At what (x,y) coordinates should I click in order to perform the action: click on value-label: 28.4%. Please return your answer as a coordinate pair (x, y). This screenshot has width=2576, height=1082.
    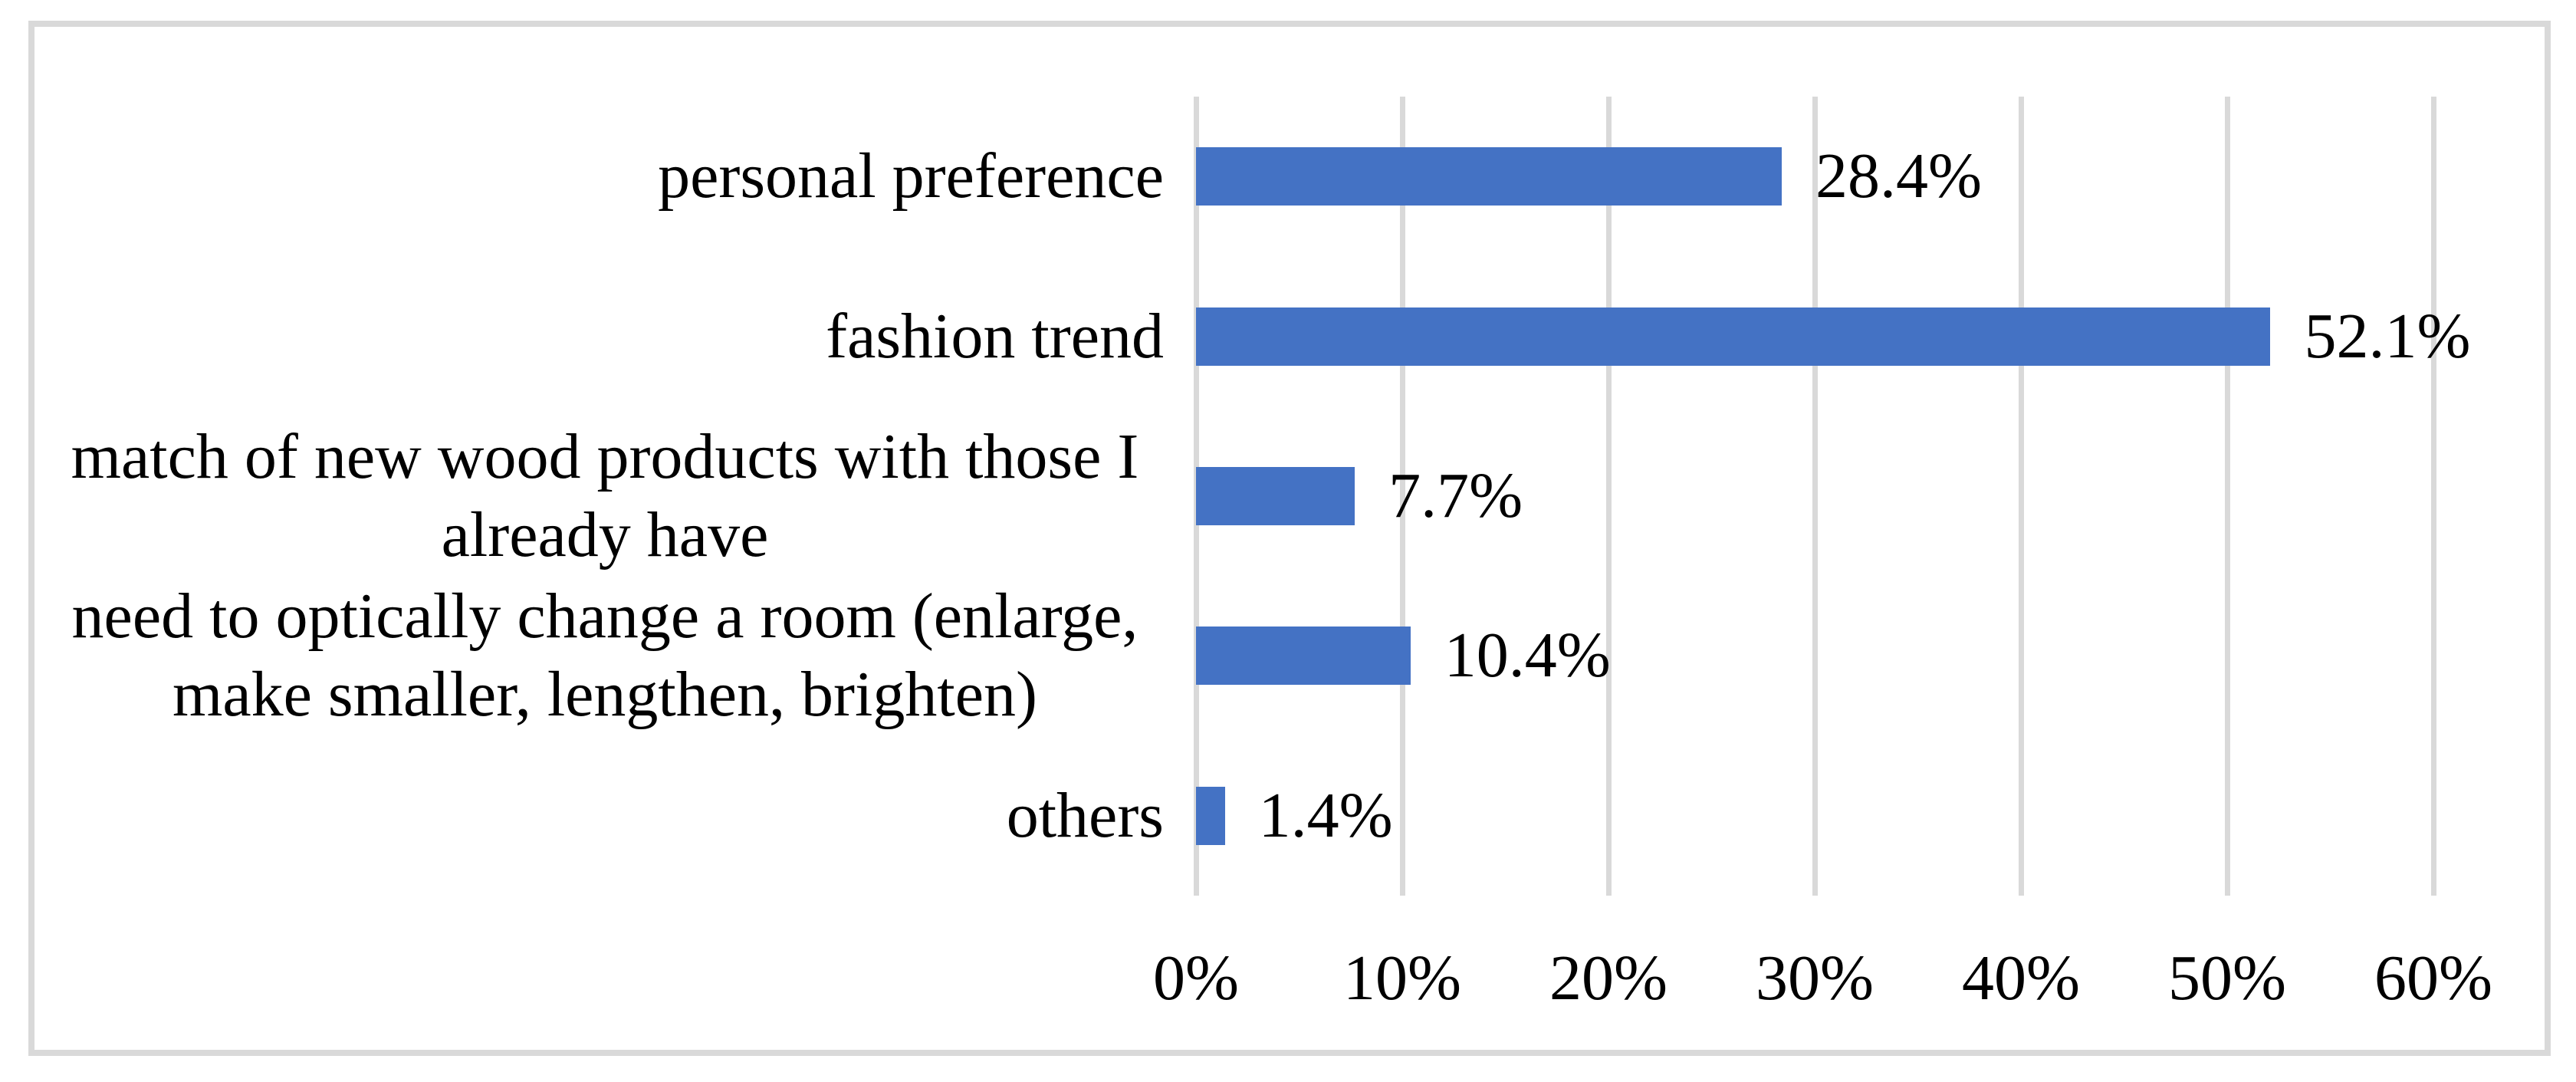
    Looking at the image, I should click on (1899, 176).